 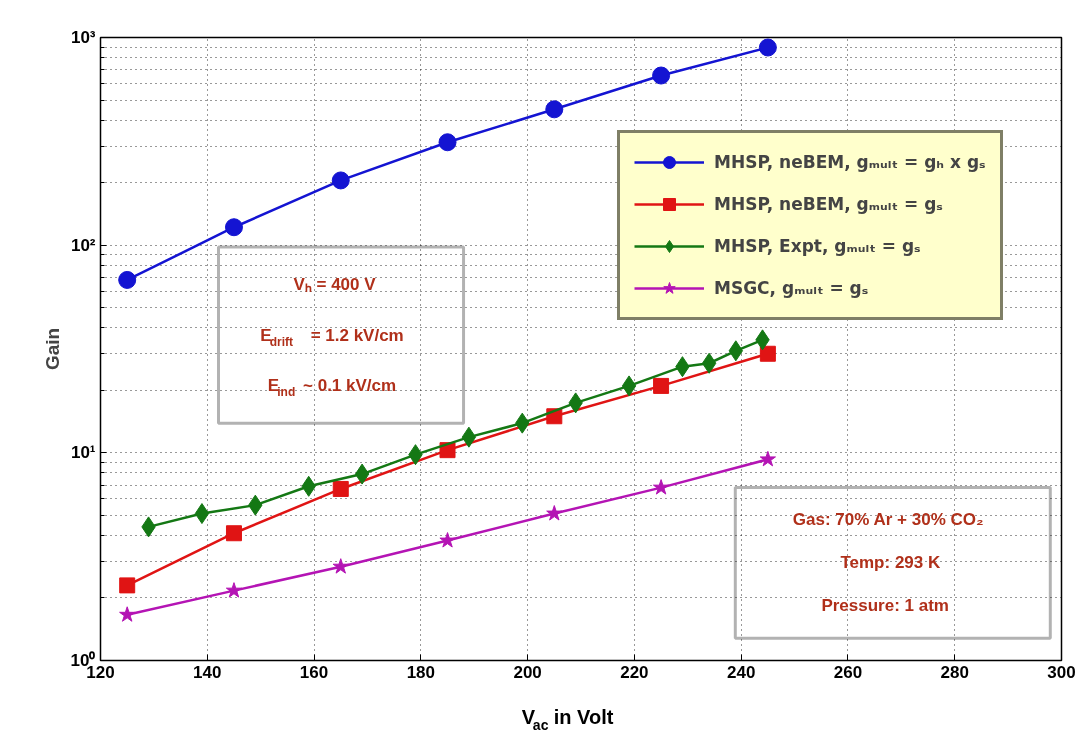 I want to click on y-tick-label: 10², so click(x=83, y=245).